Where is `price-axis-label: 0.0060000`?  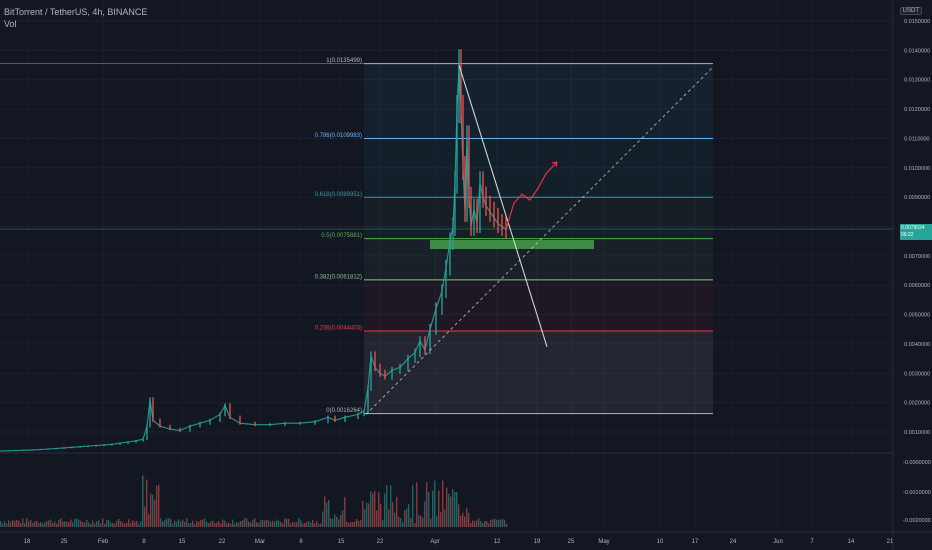
price-axis-label: 0.0060000 is located at coordinates (917, 286).